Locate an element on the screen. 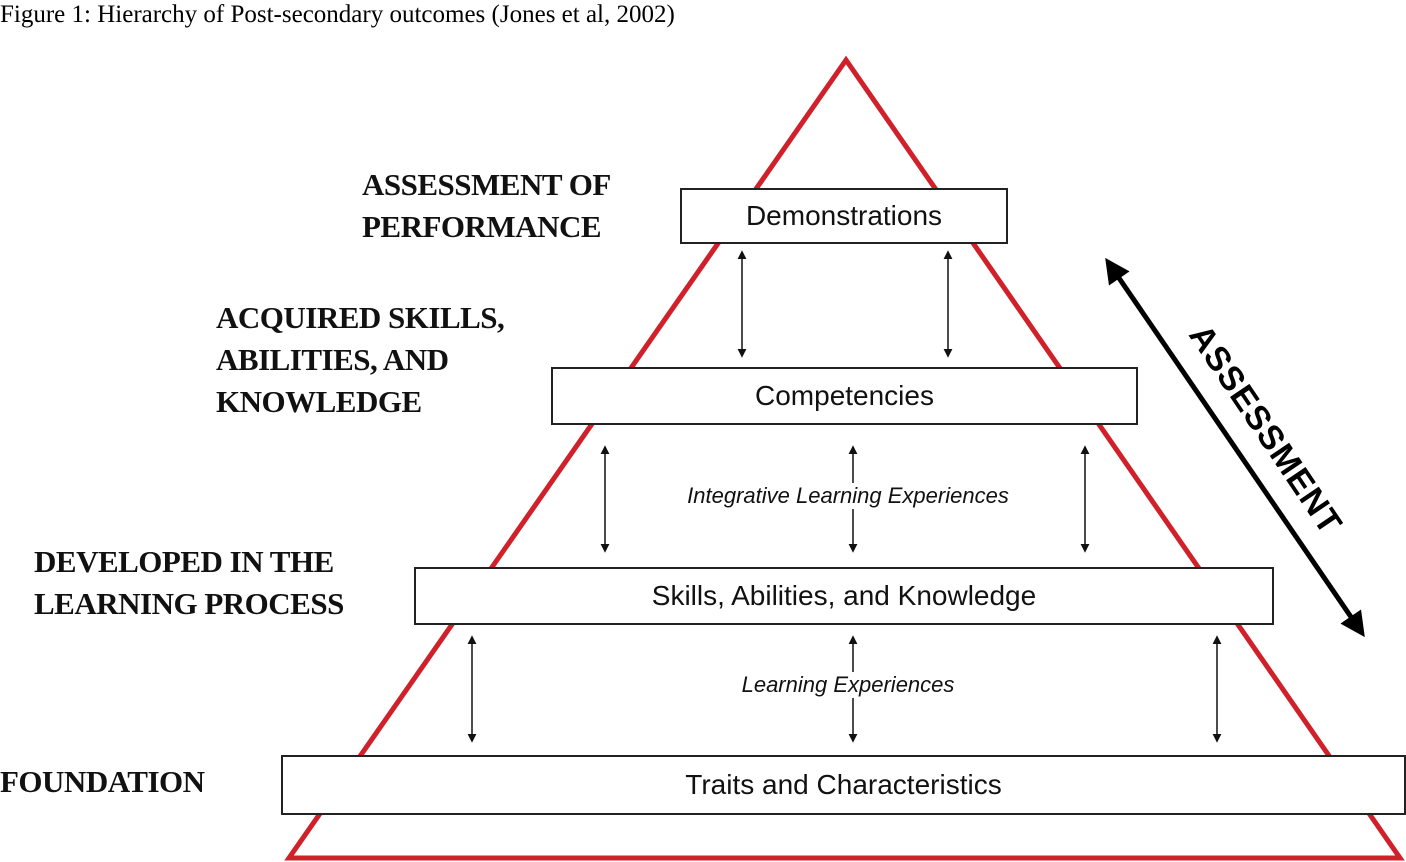 The height and width of the screenshot is (862, 1406). box-skills-abilities-knowledge: Skills, Abilities, and Knowledge is located at coordinates (844, 596).